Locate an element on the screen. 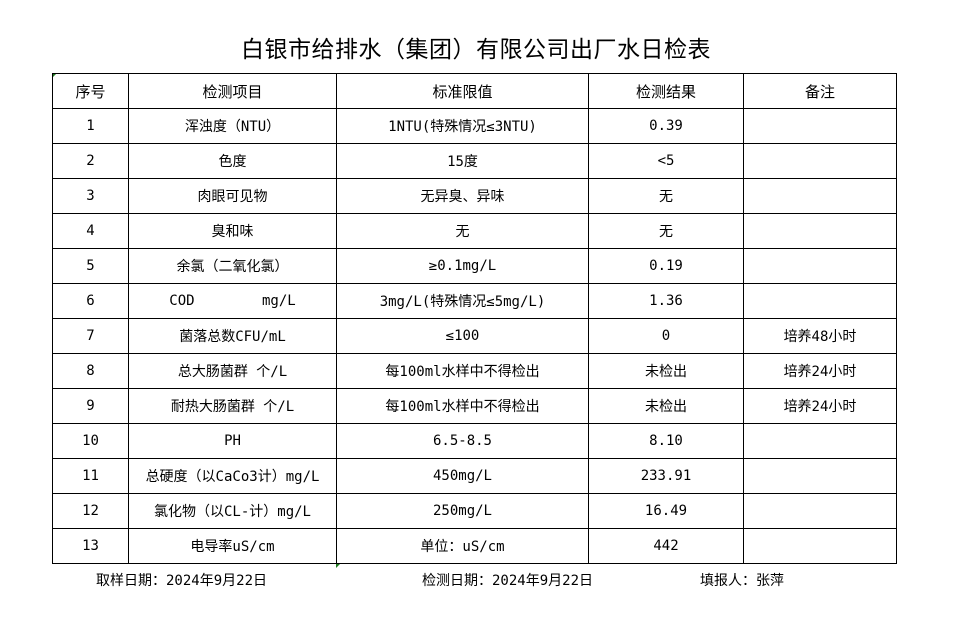 The height and width of the screenshot is (644, 980). cell-standard: 250mg/L is located at coordinates (462, 511).